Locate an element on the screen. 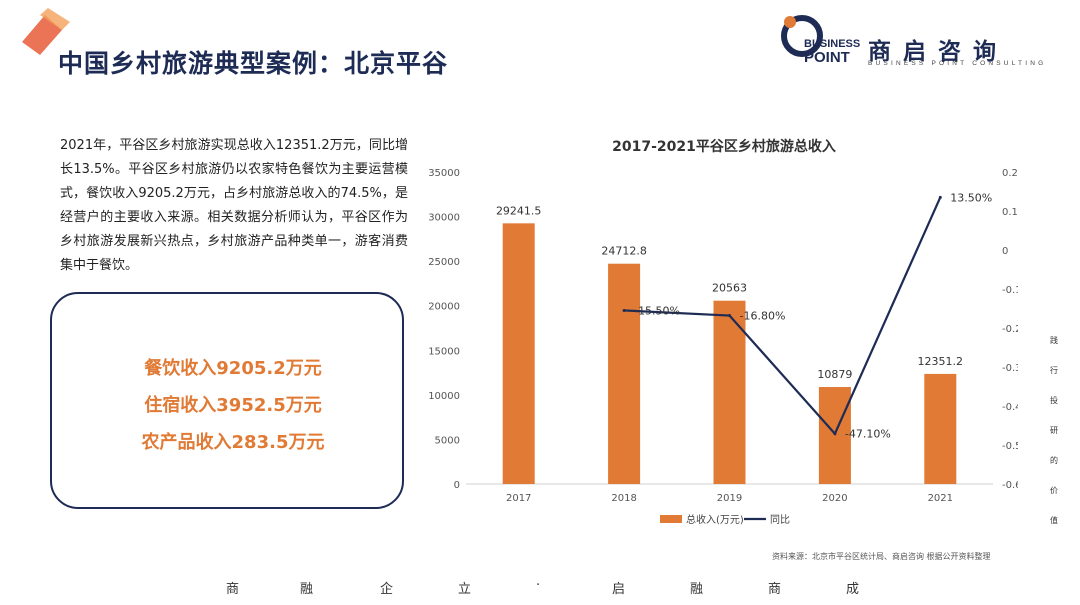 Image resolution: width=1080 pixels, height=605 pixels. source-note: 资料来源：北京市平谷区统计局、商启咨询 根据公开资料整理 is located at coordinates (881, 556).